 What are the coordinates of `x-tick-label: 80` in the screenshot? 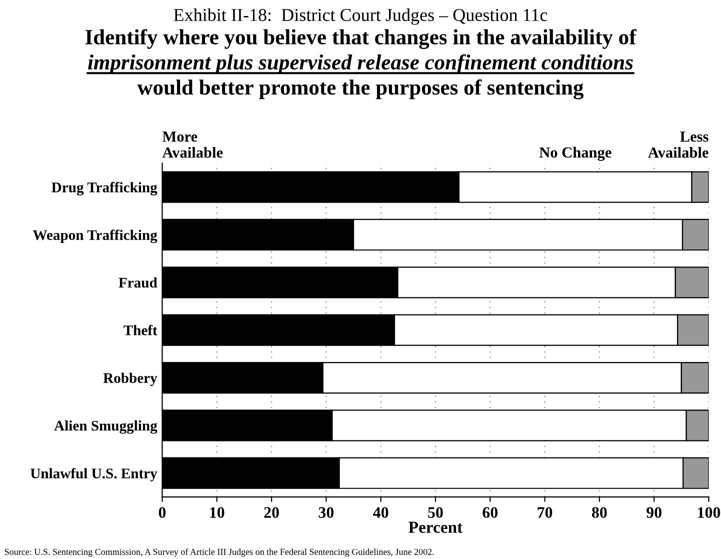 It's located at (599, 512).